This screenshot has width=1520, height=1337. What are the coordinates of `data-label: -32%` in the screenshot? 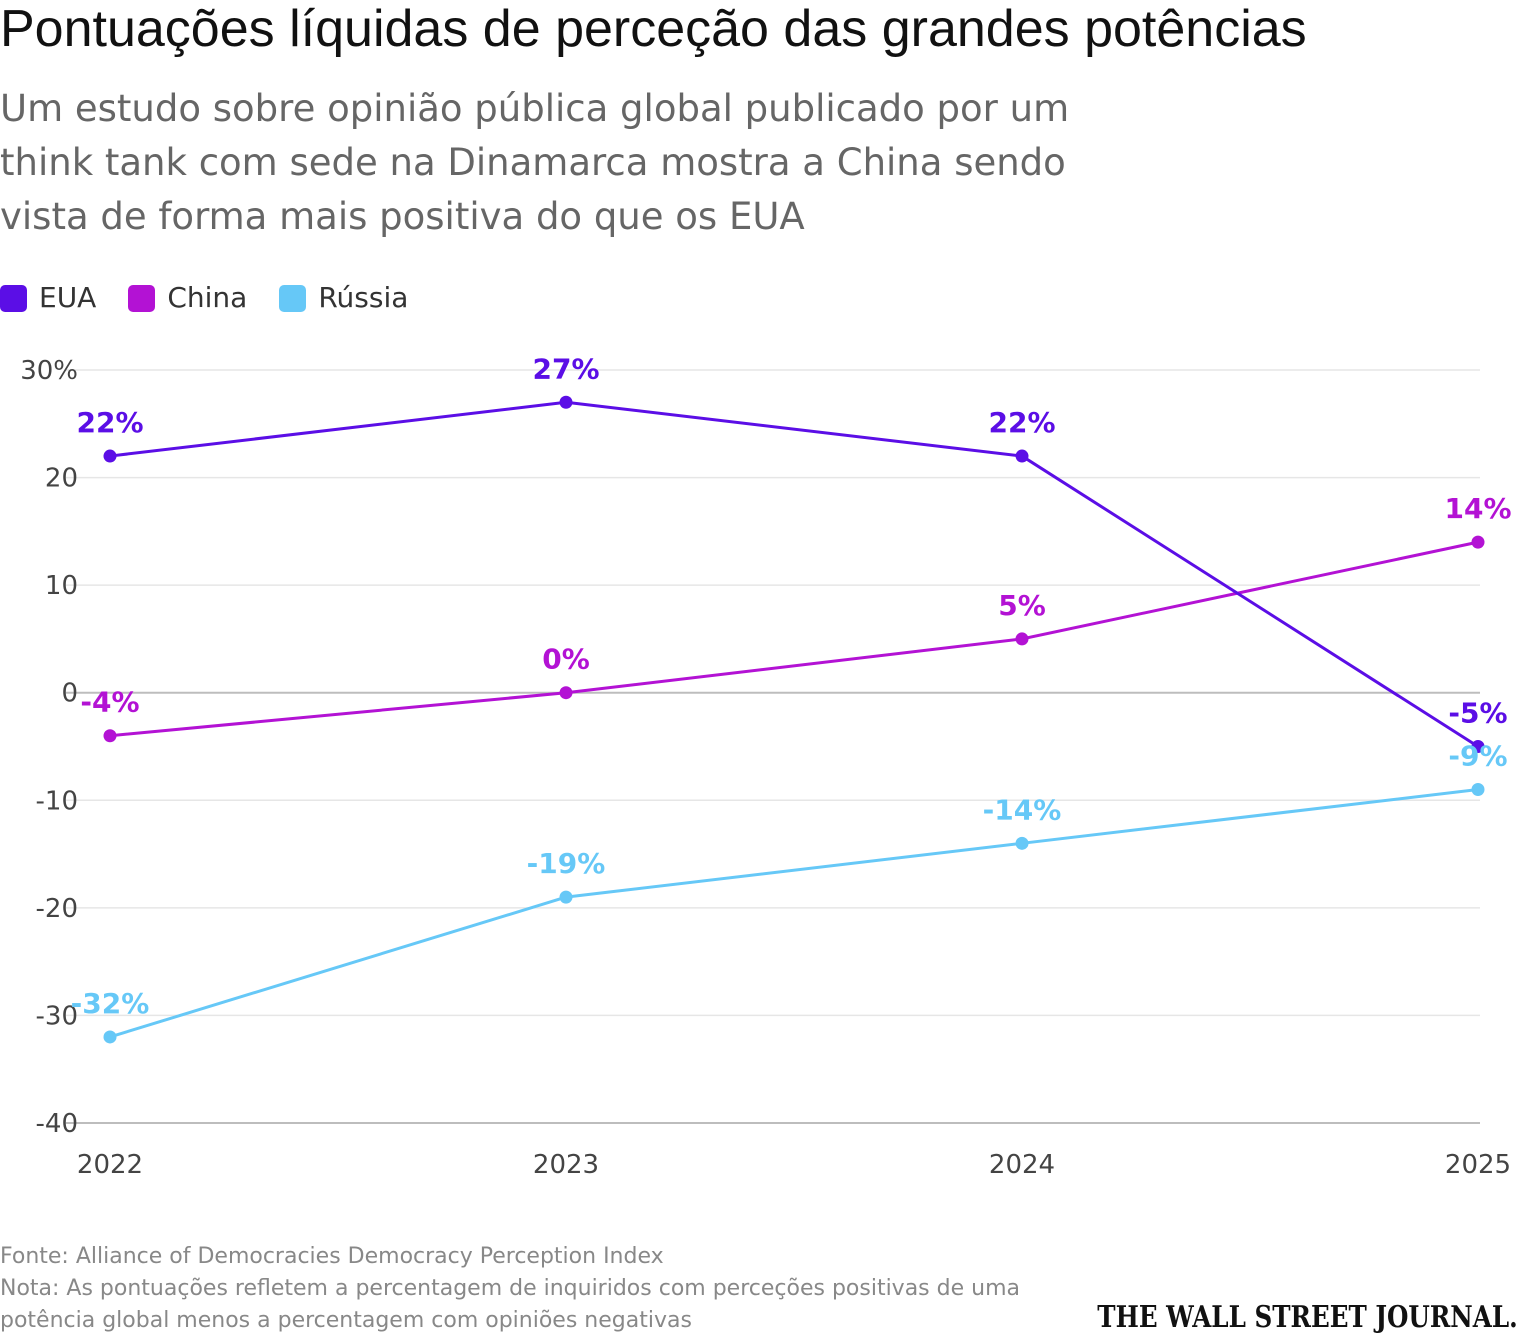 It's located at (110, 1003).